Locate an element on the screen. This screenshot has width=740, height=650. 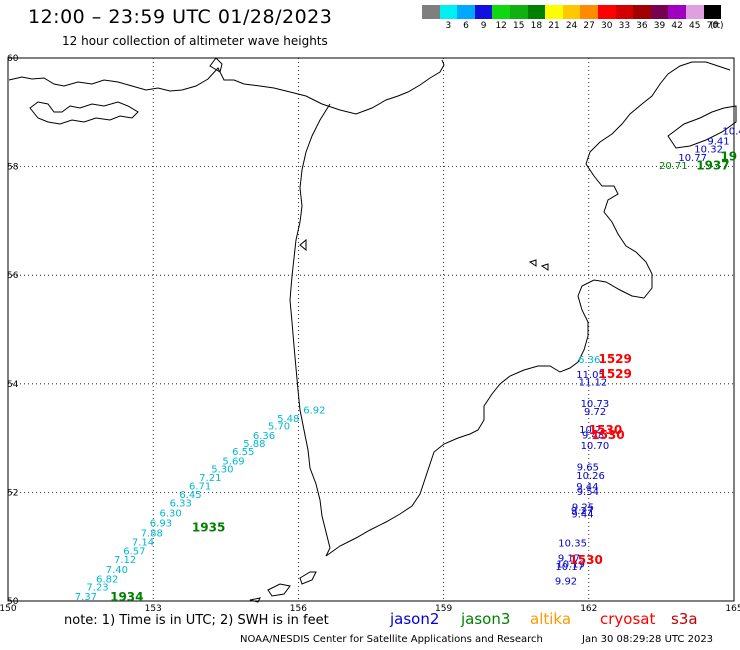
wave-height-label: 5.70 is located at coordinates (279, 426).